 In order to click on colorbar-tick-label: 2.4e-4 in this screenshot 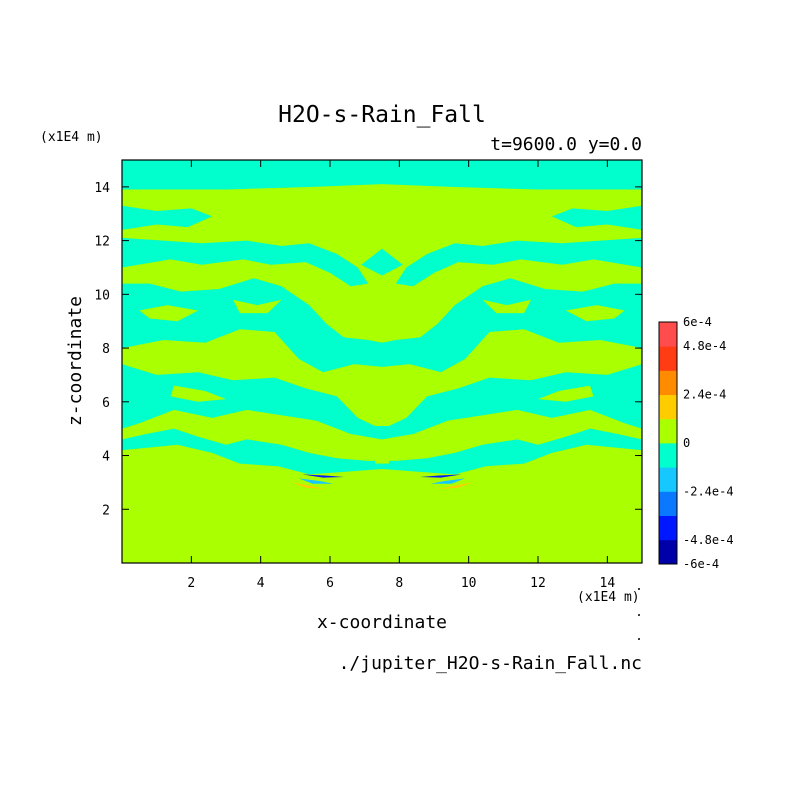, I will do `click(704, 395)`.